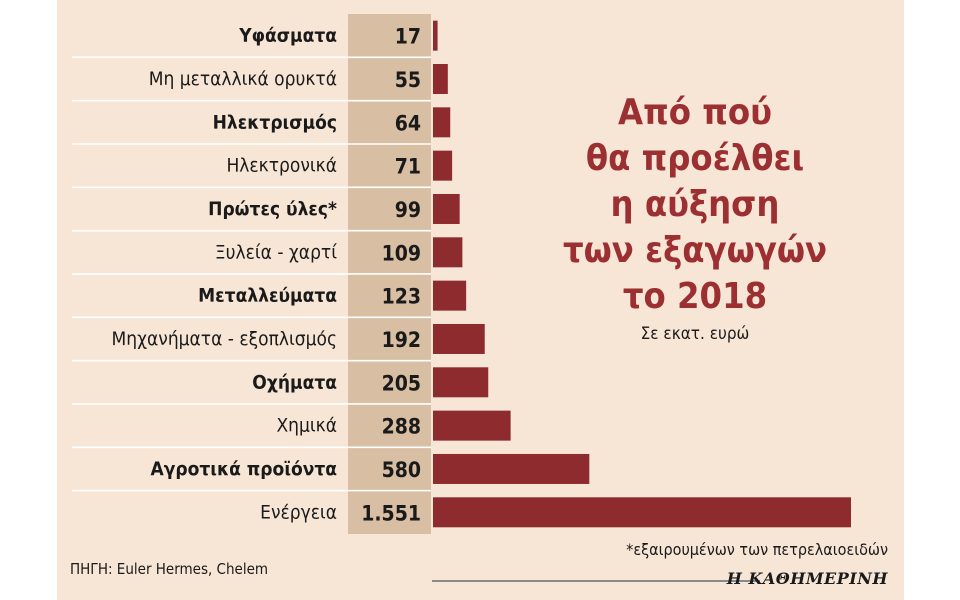  Describe the element at coordinates (243, 79) in the screenshot. I see `category-label: Μη μεταλλικά ορυκτά` at that location.